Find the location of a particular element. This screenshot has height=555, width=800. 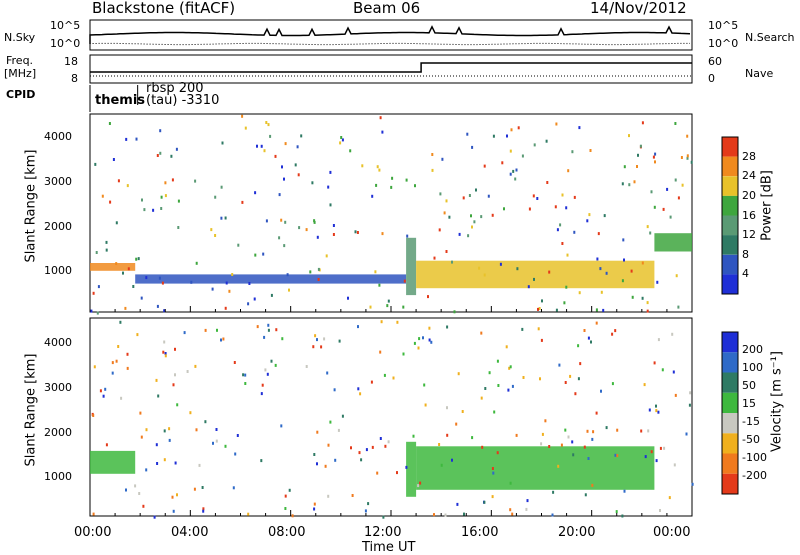

velocity-colorbar-tick-2: 50 is located at coordinates (749, 385).